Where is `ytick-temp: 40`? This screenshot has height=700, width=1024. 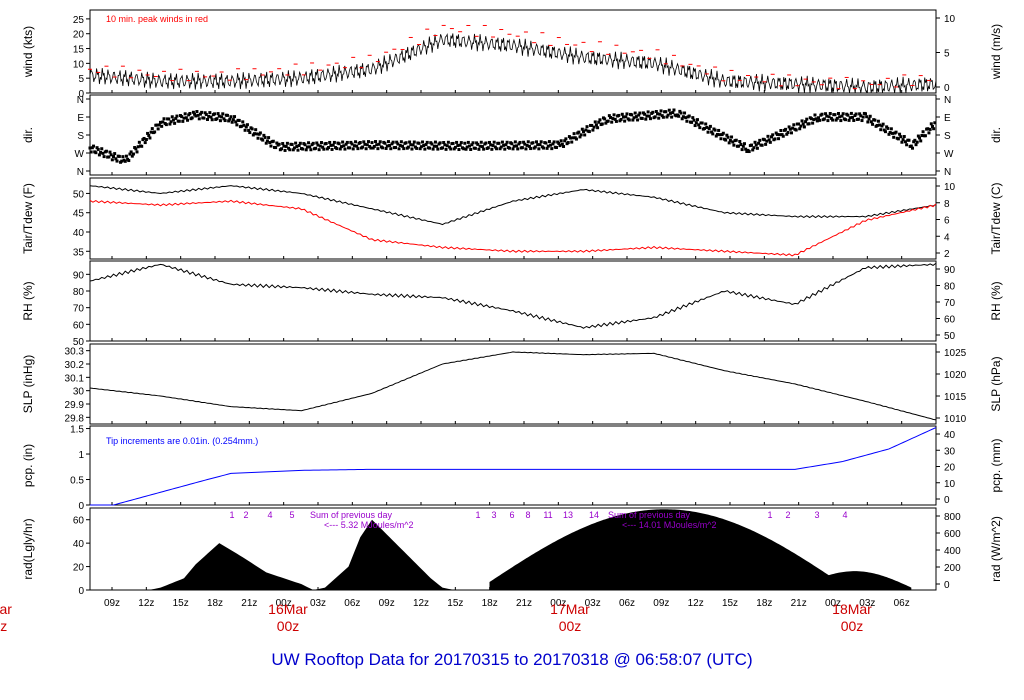
ytick-temp: 40 is located at coordinates (79, 233).